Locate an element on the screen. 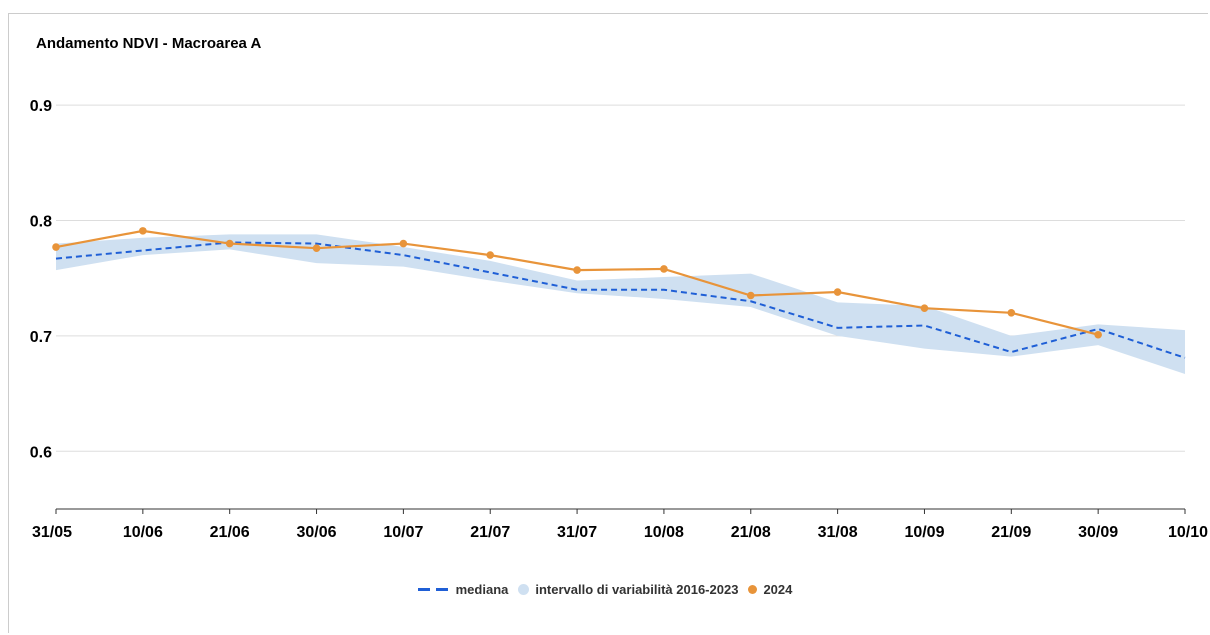  chart-title: Andamento NDVI - Macroarea A is located at coordinates (149, 43).